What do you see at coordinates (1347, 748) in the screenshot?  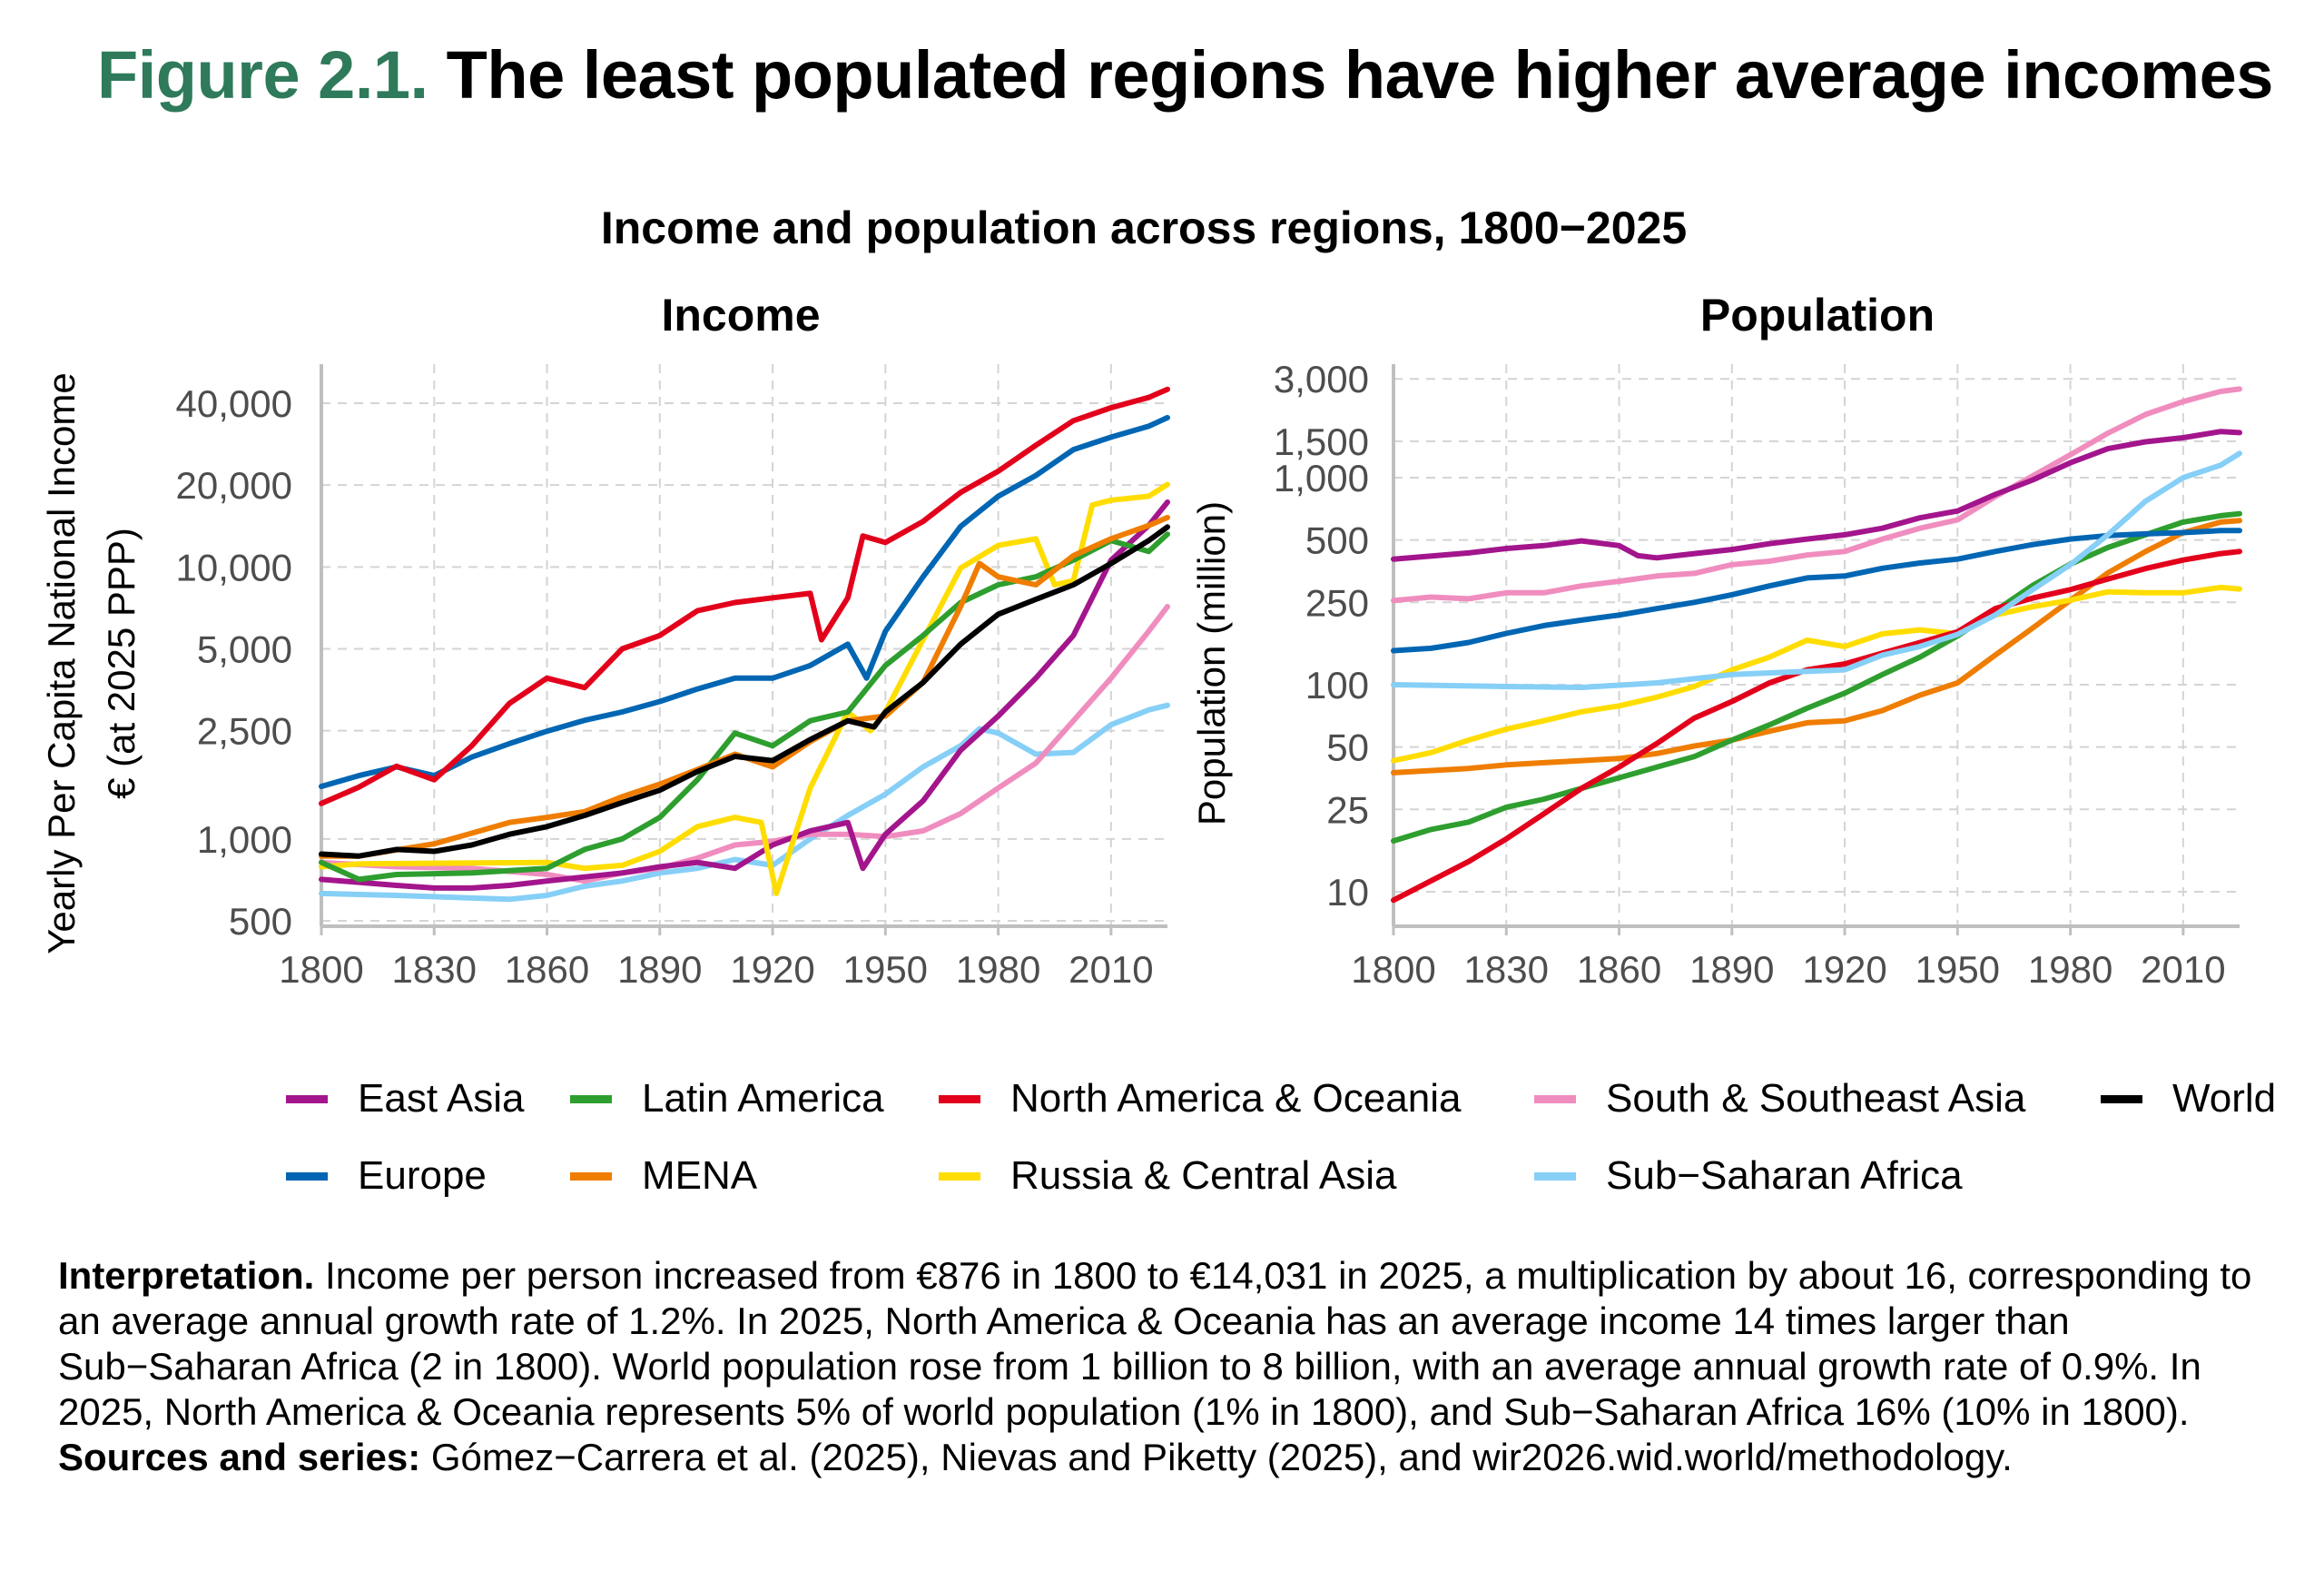 I see `population-ytick-label: 50` at bounding box center [1347, 748].